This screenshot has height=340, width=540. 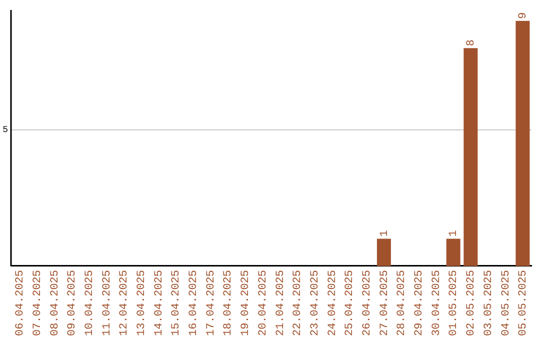 I want to click on x-tick-label: 23.04.2025, so click(x=315, y=303).